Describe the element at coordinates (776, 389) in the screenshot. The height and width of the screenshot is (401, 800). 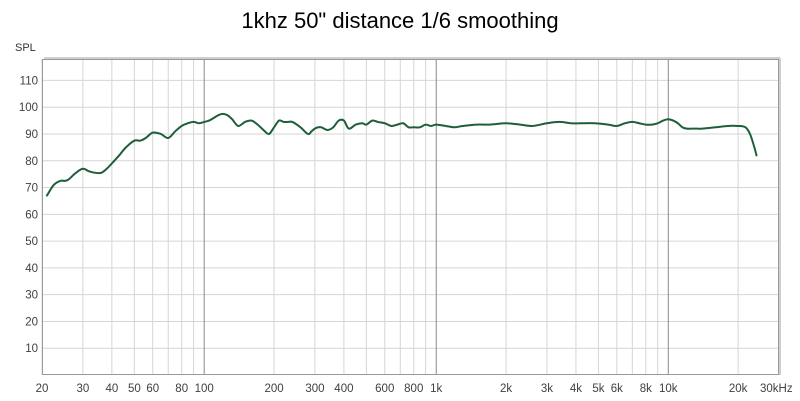
I see `x-tick-label: 30kHz` at that location.